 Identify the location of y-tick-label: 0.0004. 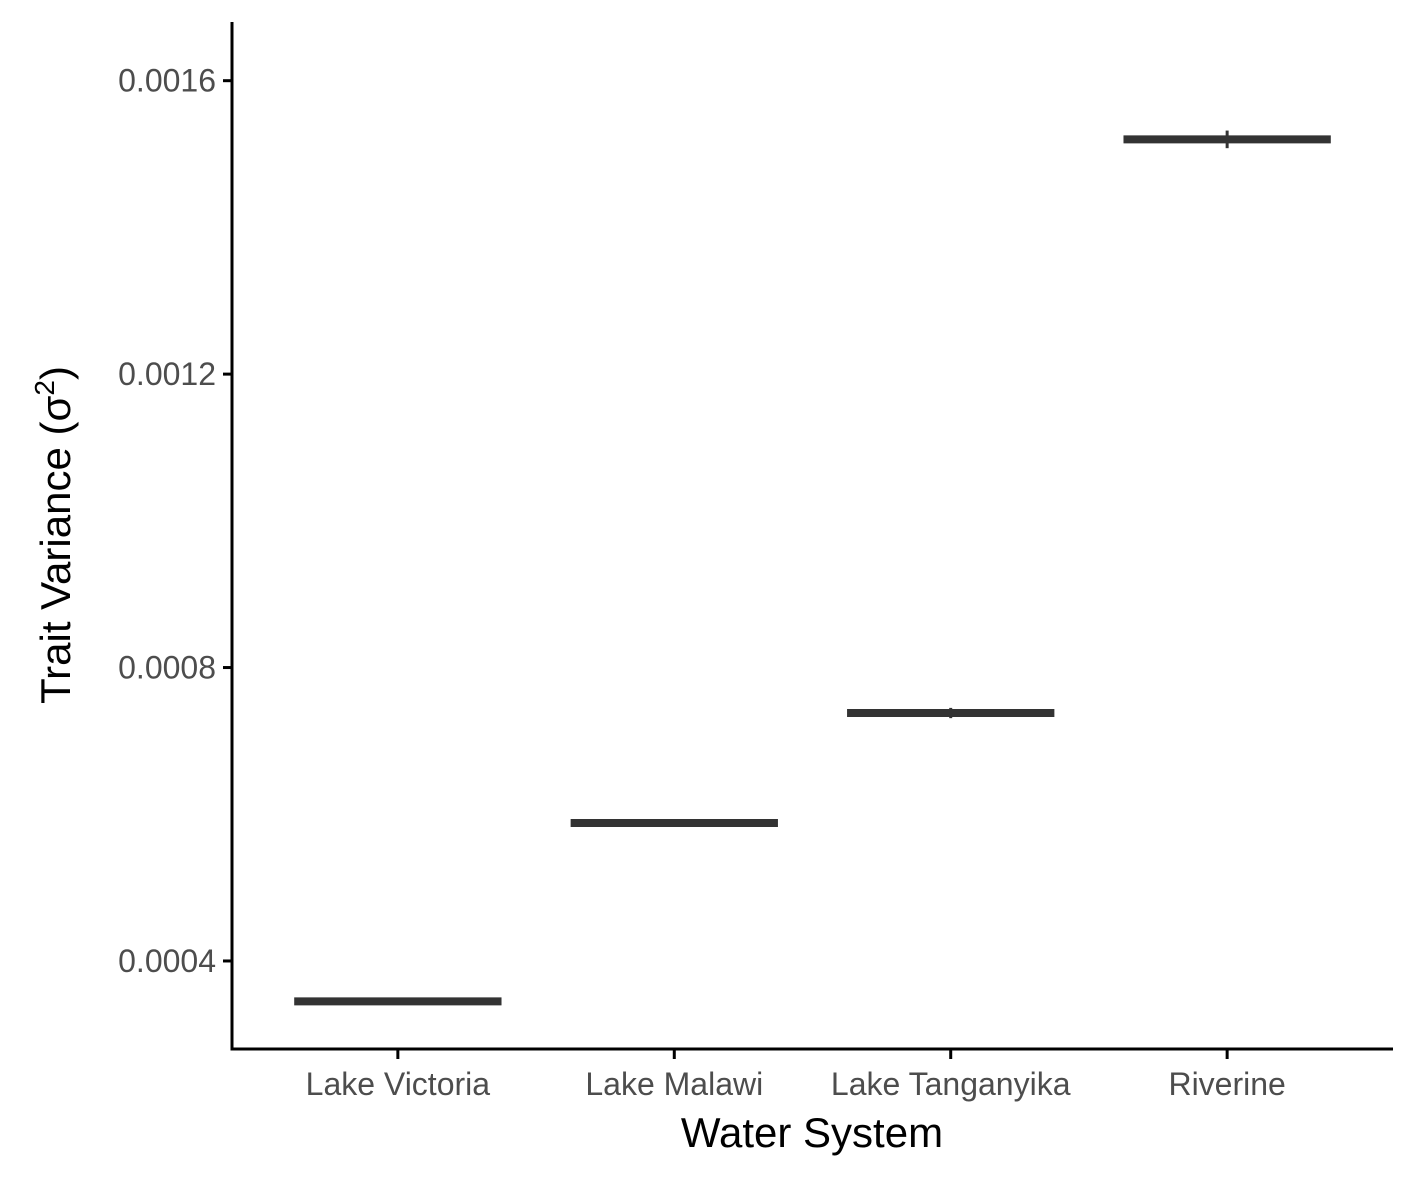
(167, 961).